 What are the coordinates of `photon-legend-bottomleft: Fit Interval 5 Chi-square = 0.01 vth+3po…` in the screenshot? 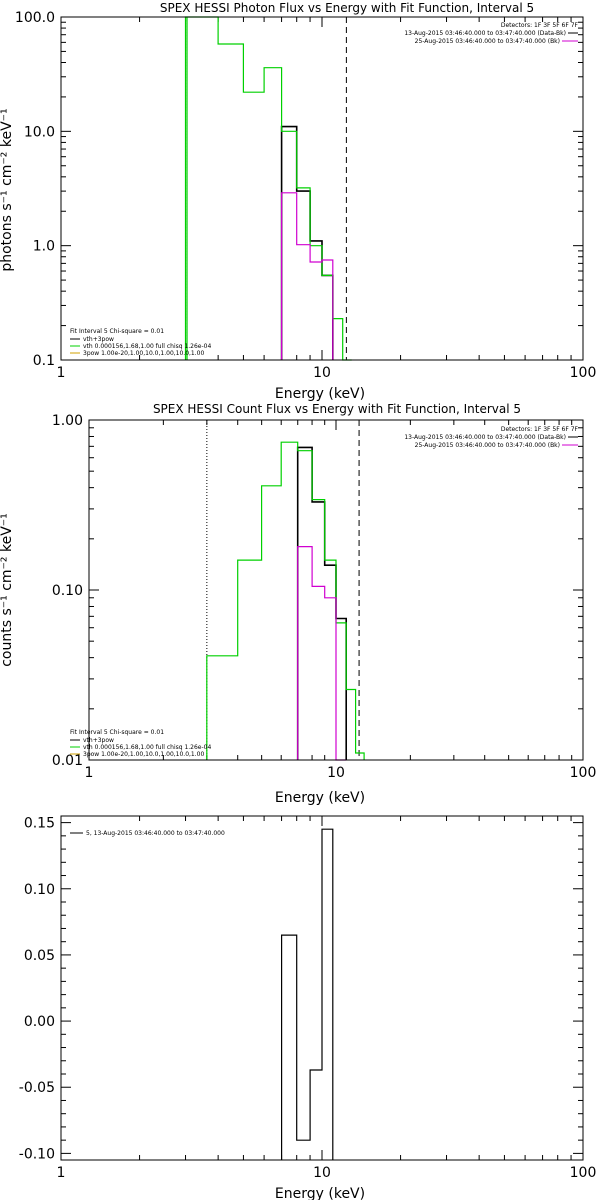 It's located at (140, 342).